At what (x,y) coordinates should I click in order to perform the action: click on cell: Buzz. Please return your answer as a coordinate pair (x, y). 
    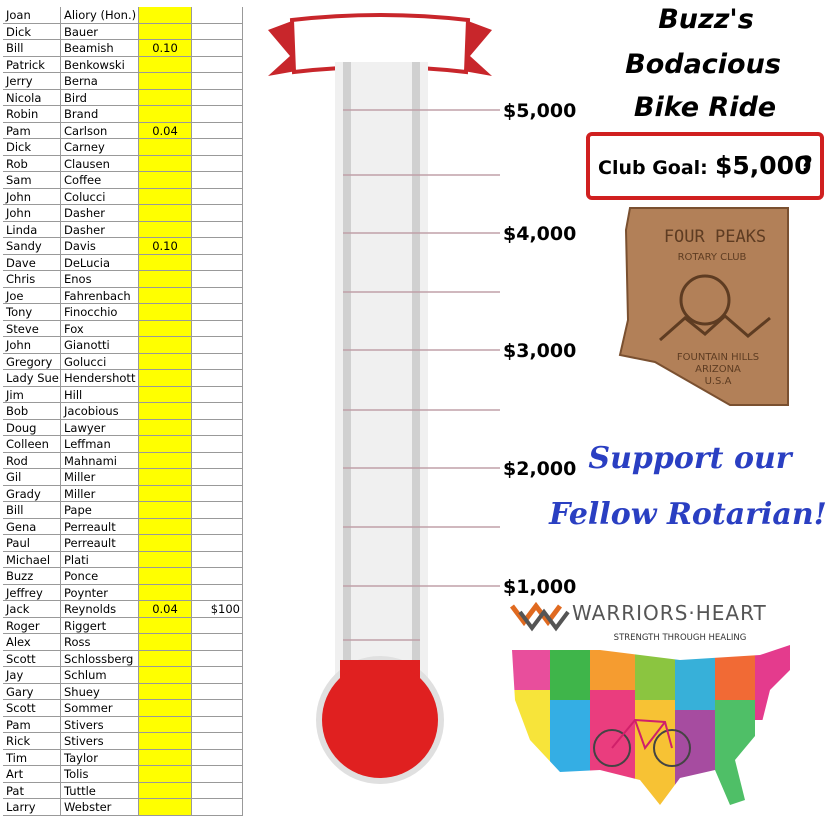
    Looking at the image, I should click on (32, 576).